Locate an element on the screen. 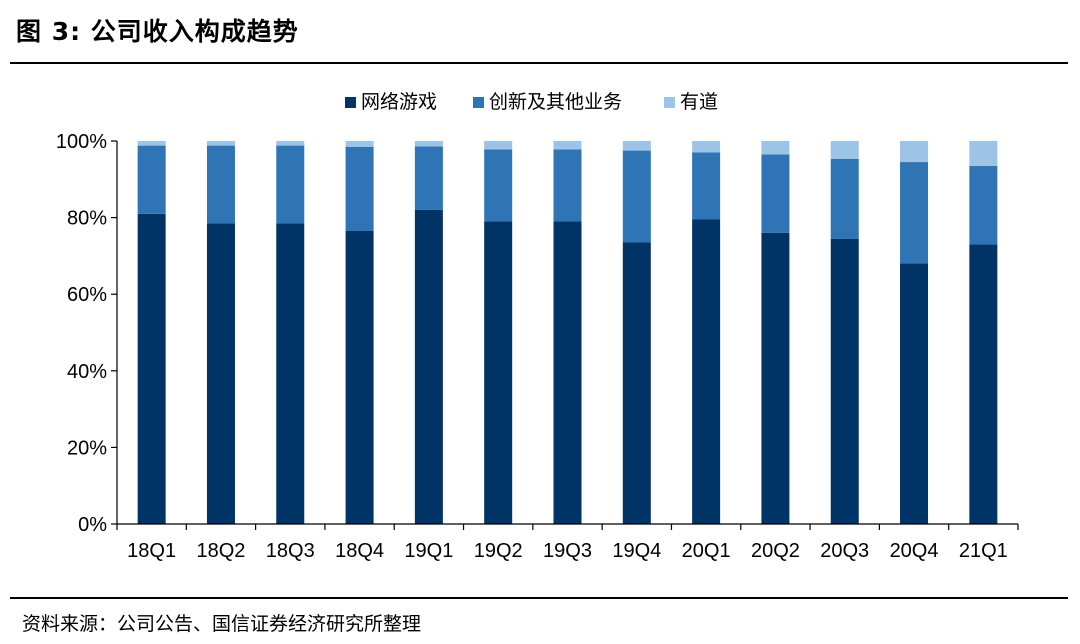 This screenshot has width=1080, height=644. legend-item: 有道 is located at coordinates (691, 102).